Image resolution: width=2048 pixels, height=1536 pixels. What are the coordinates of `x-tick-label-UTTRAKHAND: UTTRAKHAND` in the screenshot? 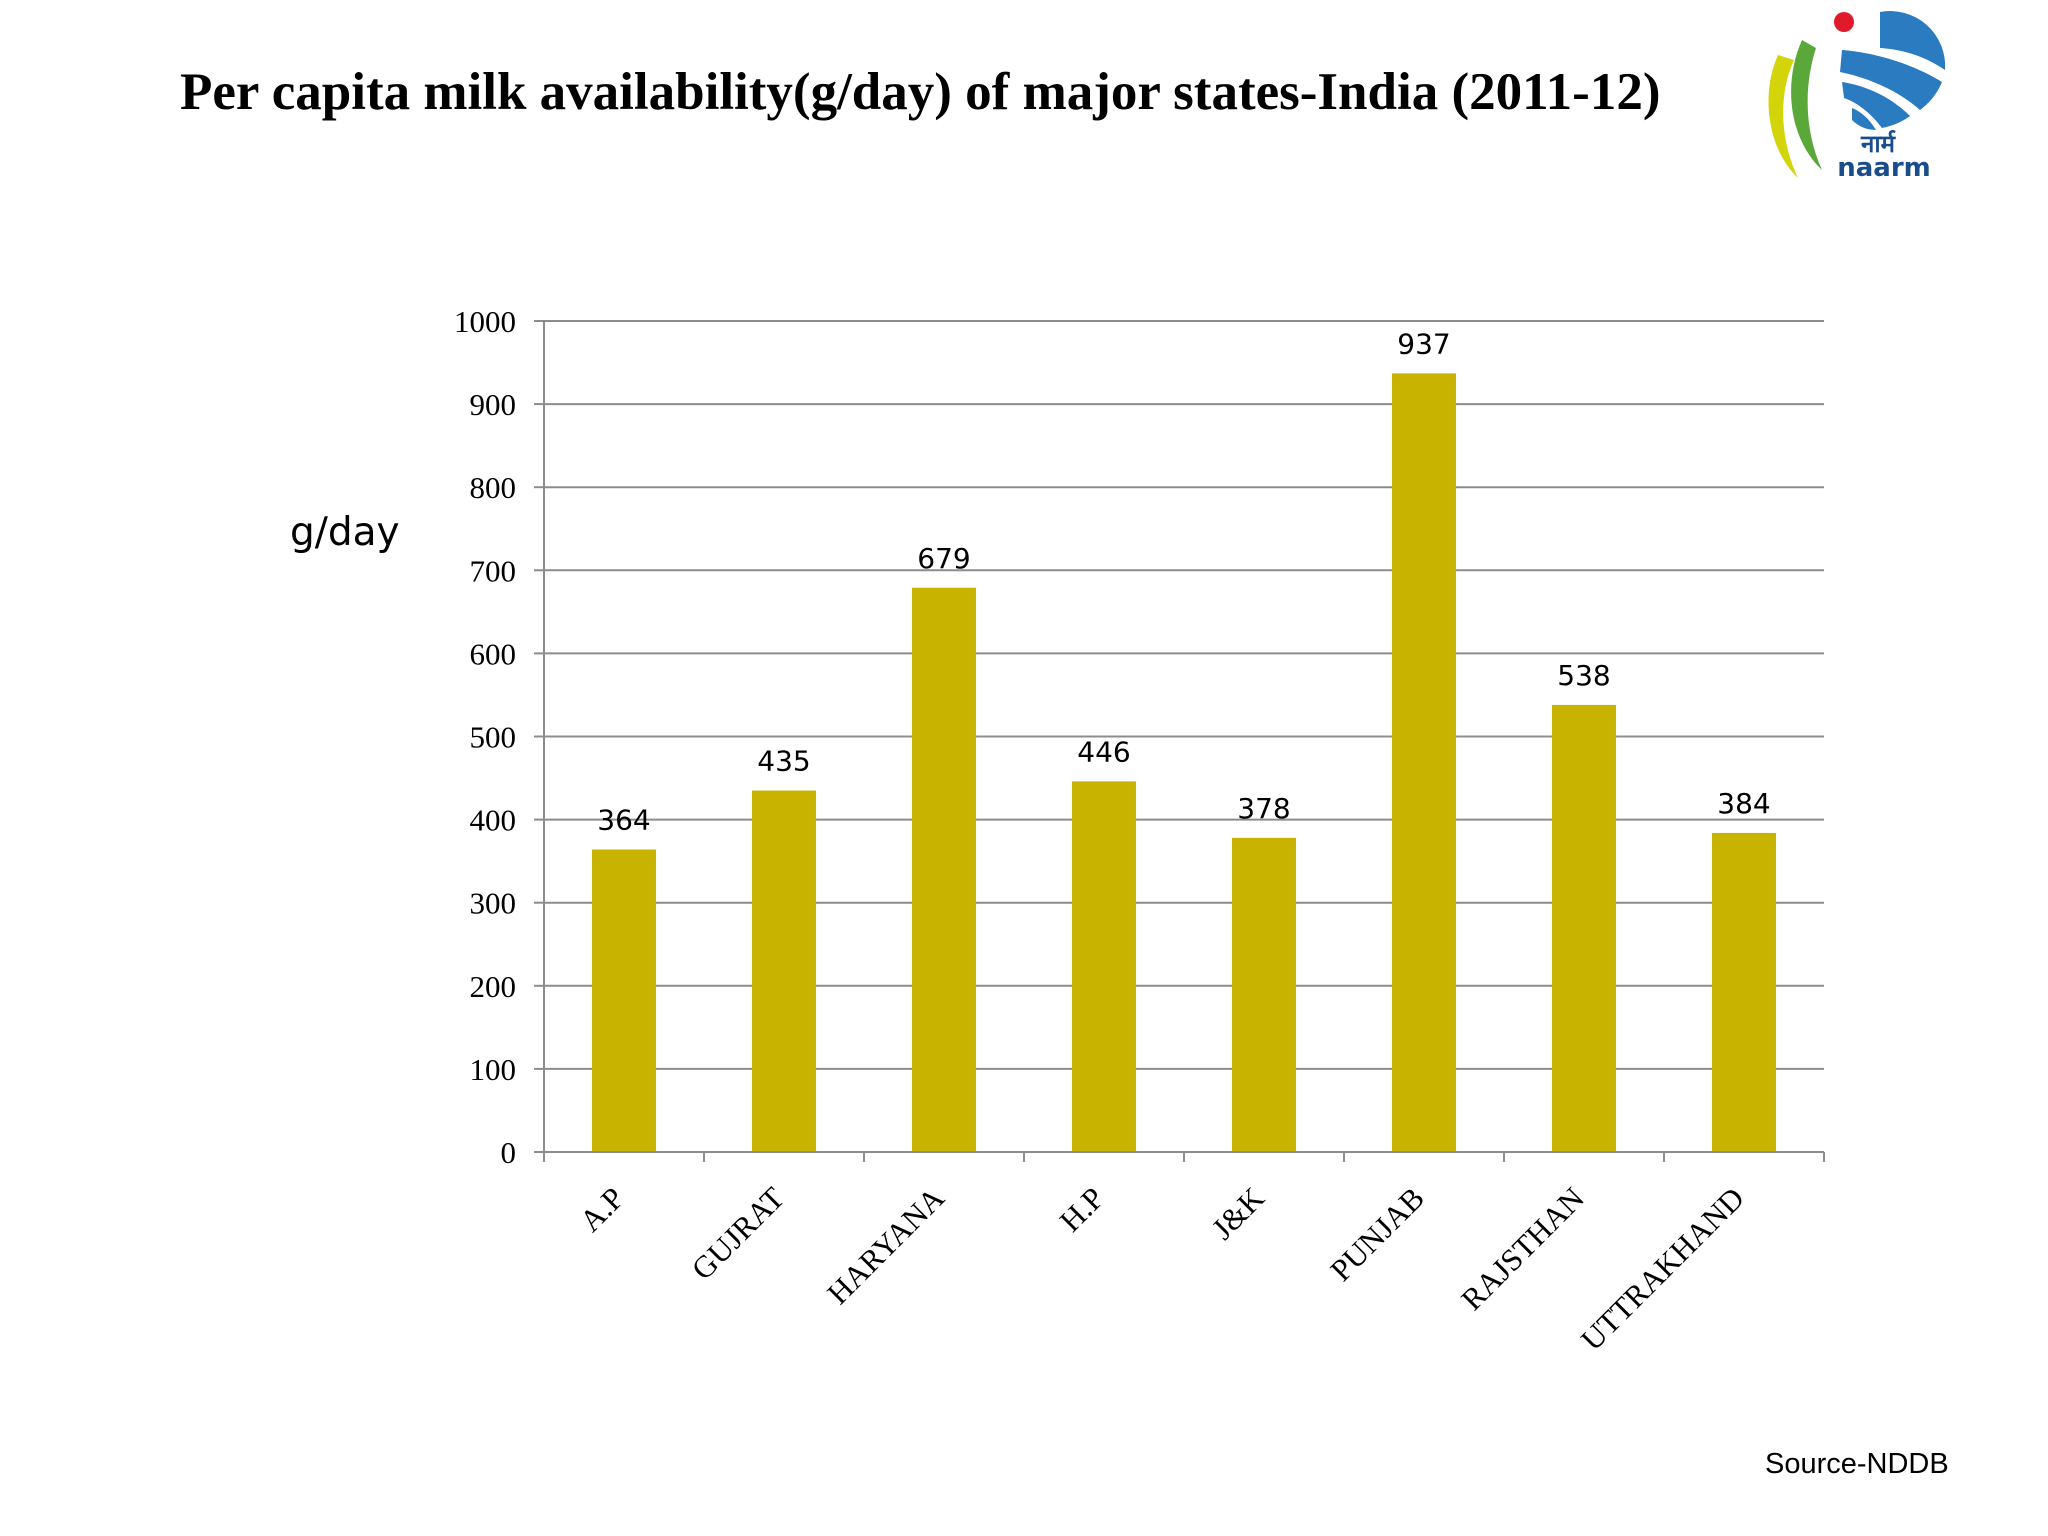 It's located at (1662, 1268).